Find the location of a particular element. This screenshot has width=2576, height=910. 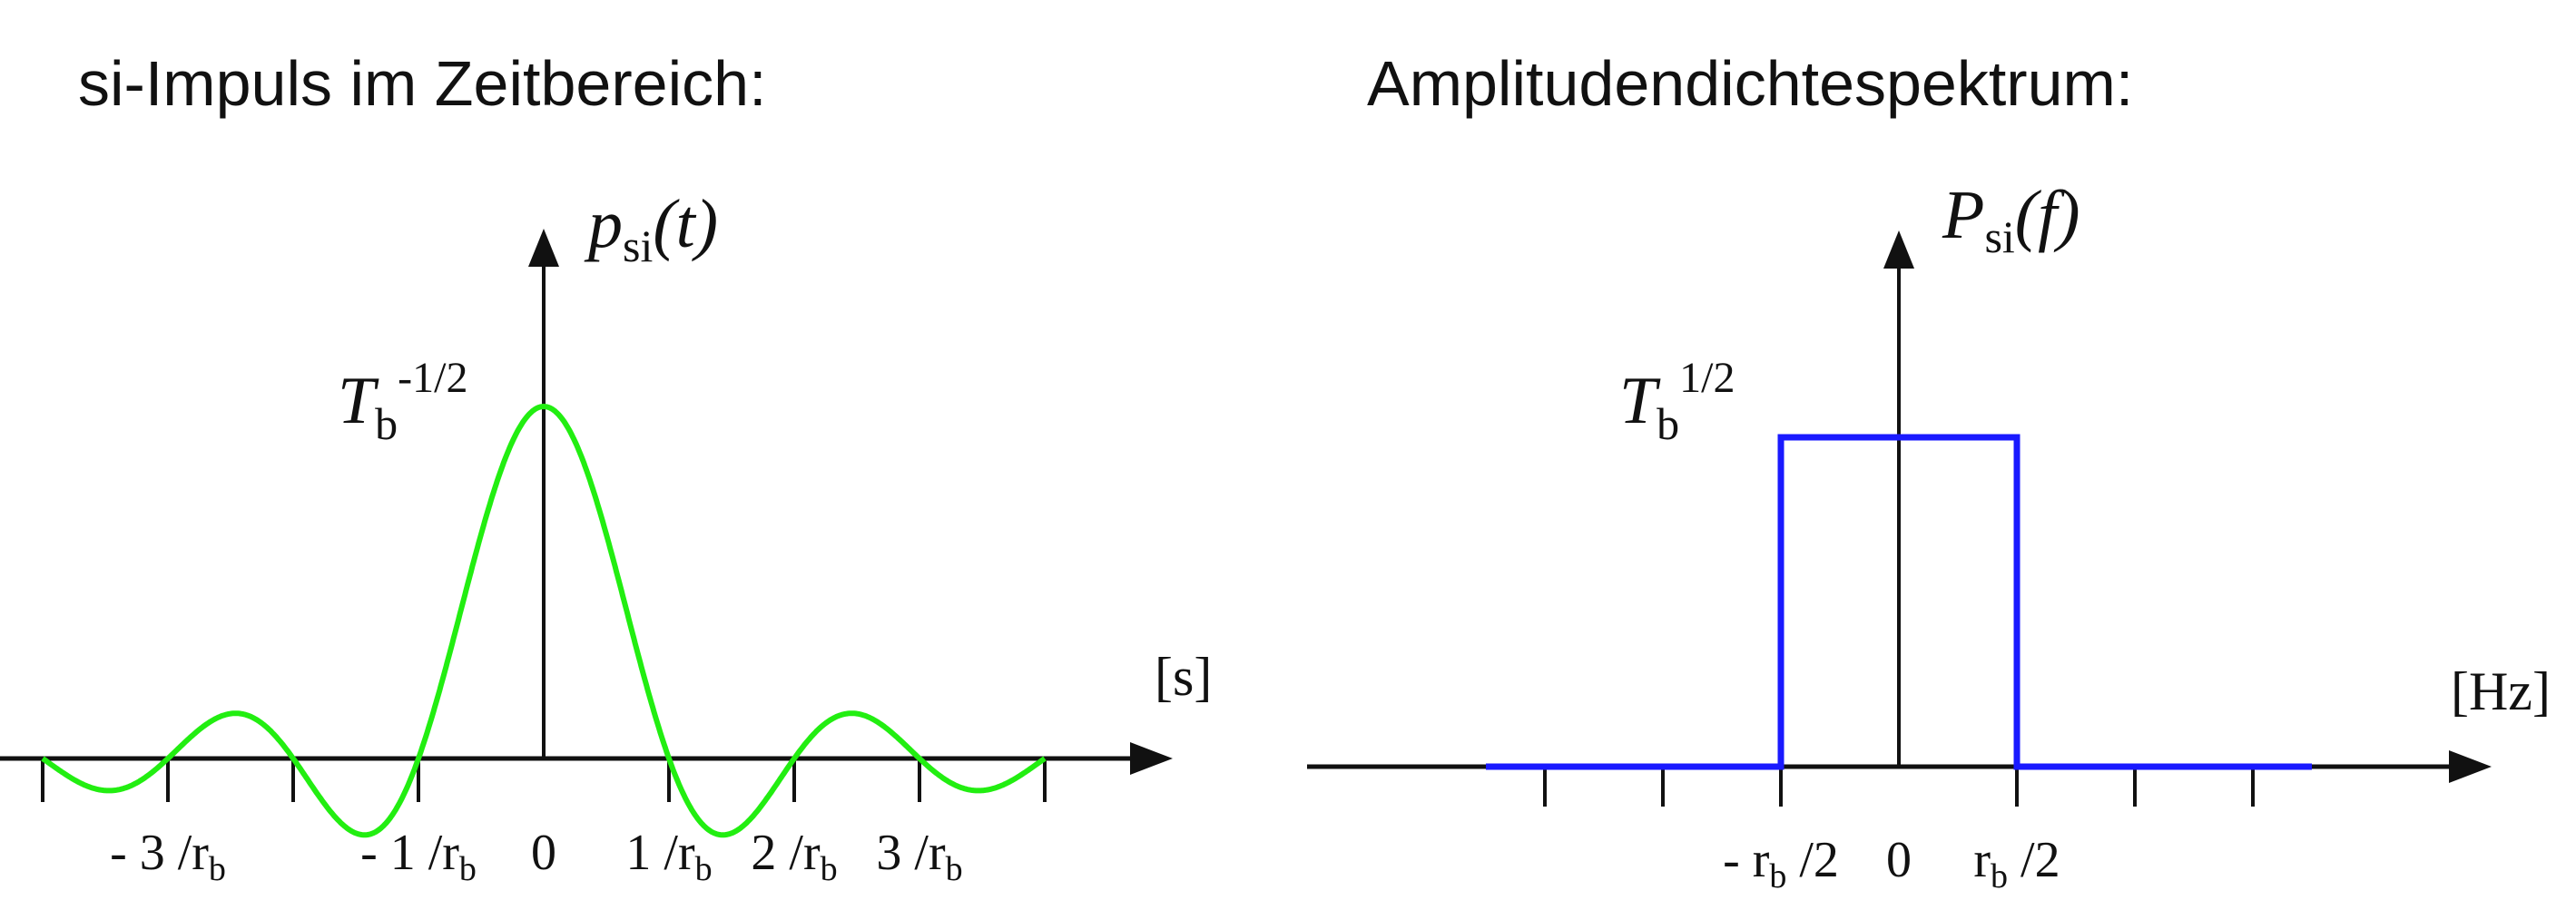

time-ticks is located at coordinates (544, 780).